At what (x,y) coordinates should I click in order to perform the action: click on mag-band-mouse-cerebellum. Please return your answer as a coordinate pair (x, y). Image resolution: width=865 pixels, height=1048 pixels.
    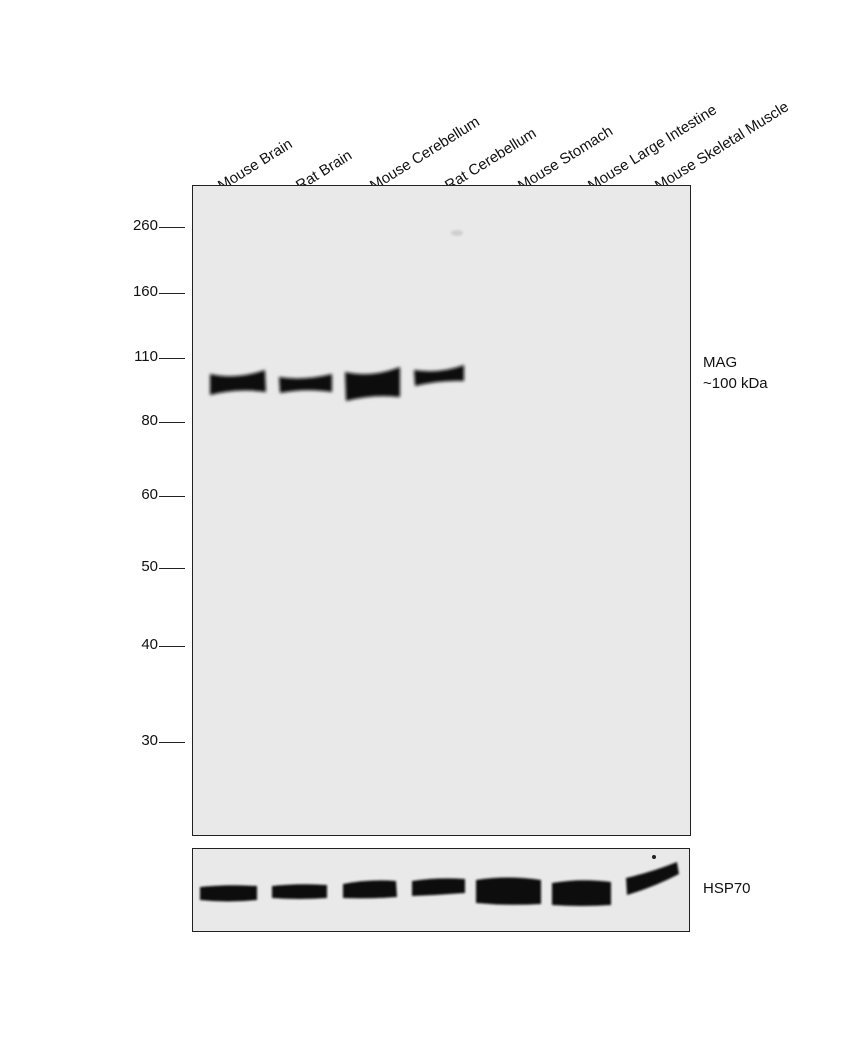
    Looking at the image, I should click on (372, 384).